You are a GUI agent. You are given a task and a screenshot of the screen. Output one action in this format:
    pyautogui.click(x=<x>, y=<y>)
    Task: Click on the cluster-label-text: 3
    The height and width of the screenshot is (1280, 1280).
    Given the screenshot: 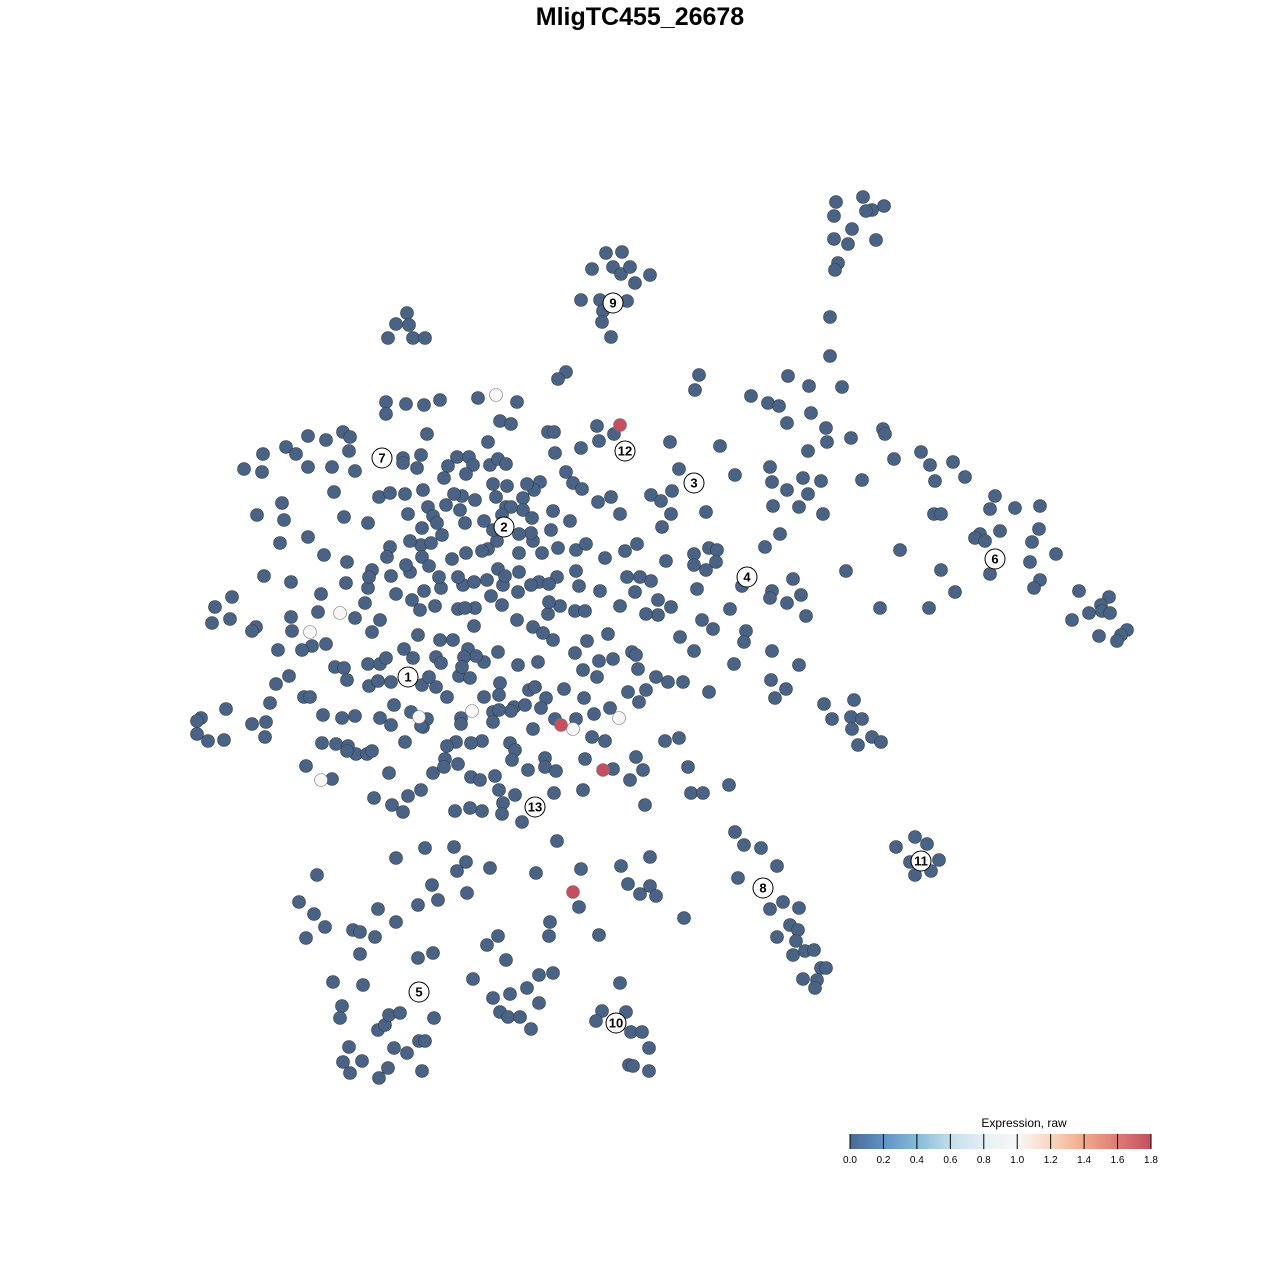 What is the action you would take?
    pyautogui.click(x=693, y=483)
    